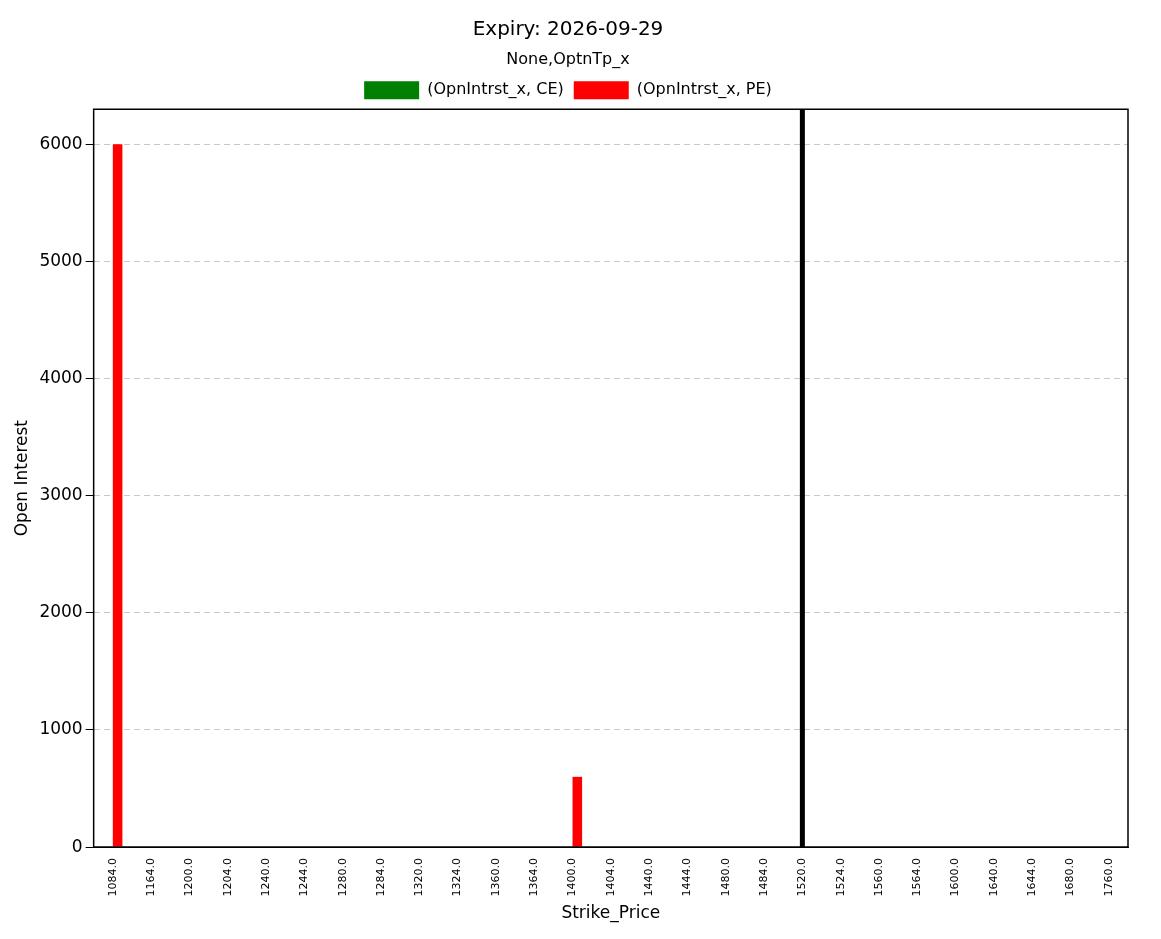  I want to click on y-tick-label: 3000, so click(61, 494).